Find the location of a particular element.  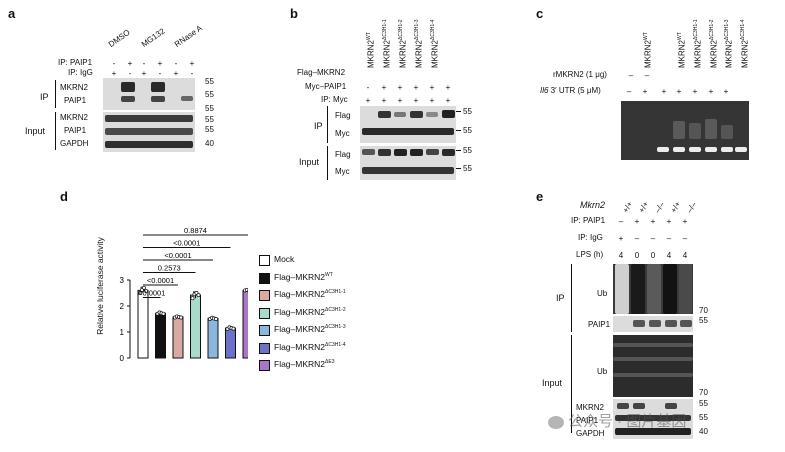

construct-b-4: MKRN2ΔC3H1-4 is located at coordinates (435, 43).